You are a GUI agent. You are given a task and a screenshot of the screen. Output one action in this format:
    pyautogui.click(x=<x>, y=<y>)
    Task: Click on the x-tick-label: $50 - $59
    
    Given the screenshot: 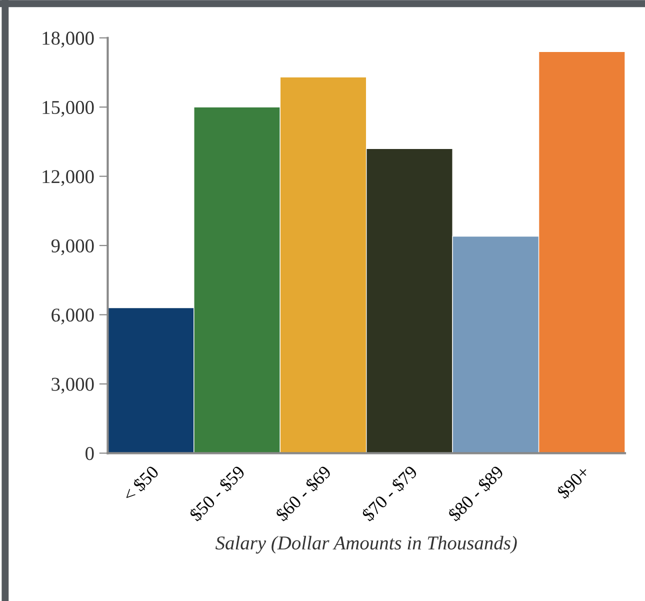 What is the action you would take?
    pyautogui.click(x=217, y=493)
    